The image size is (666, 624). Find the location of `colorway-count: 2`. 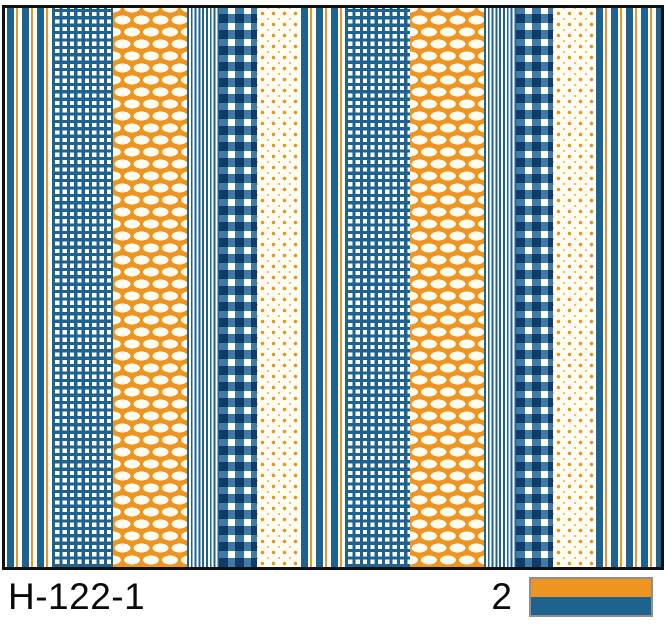

colorway-count: 2 is located at coordinates (501, 596).